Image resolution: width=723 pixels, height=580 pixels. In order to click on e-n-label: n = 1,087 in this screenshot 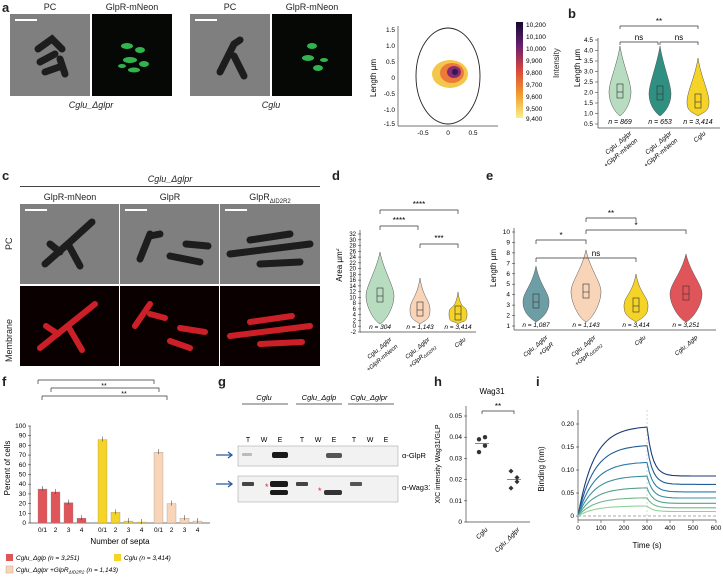, I will do `click(536, 325)`.